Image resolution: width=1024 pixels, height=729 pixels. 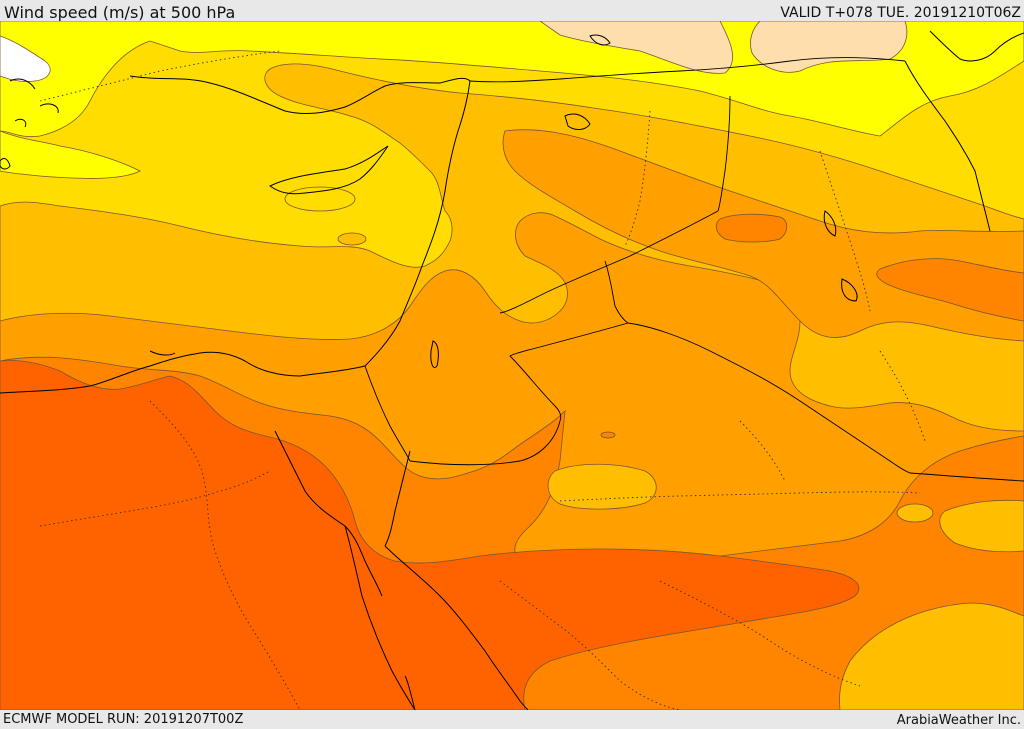 What do you see at coordinates (609, 262) in the screenshot?
I see `border-jordan-iraq-saudi` at bounding box center [609, 262].